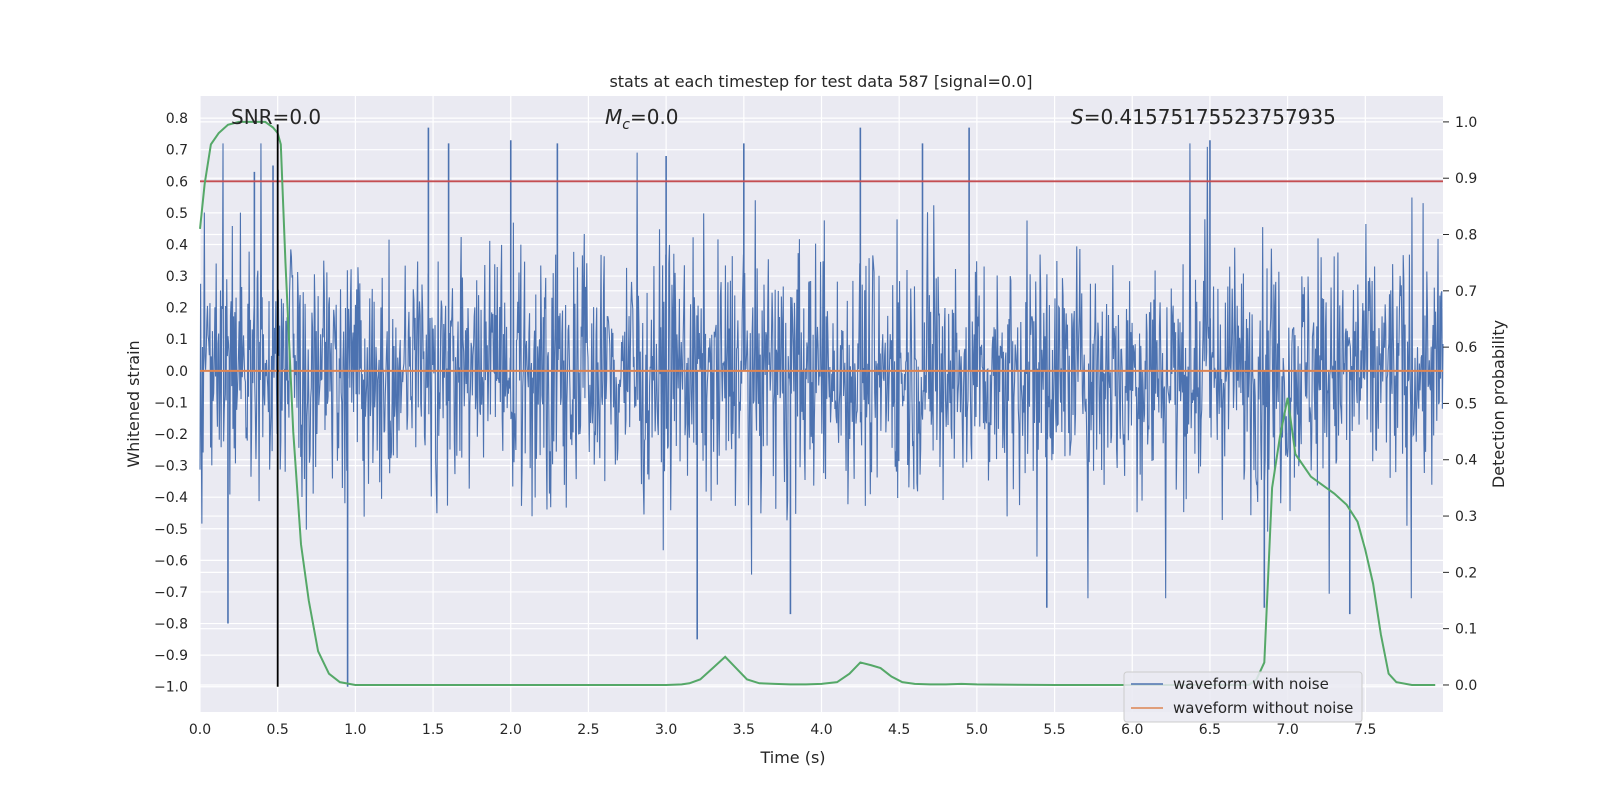 This screenshot has width=1600, height=804. I want to click on legend-box, so click(1243, 697).